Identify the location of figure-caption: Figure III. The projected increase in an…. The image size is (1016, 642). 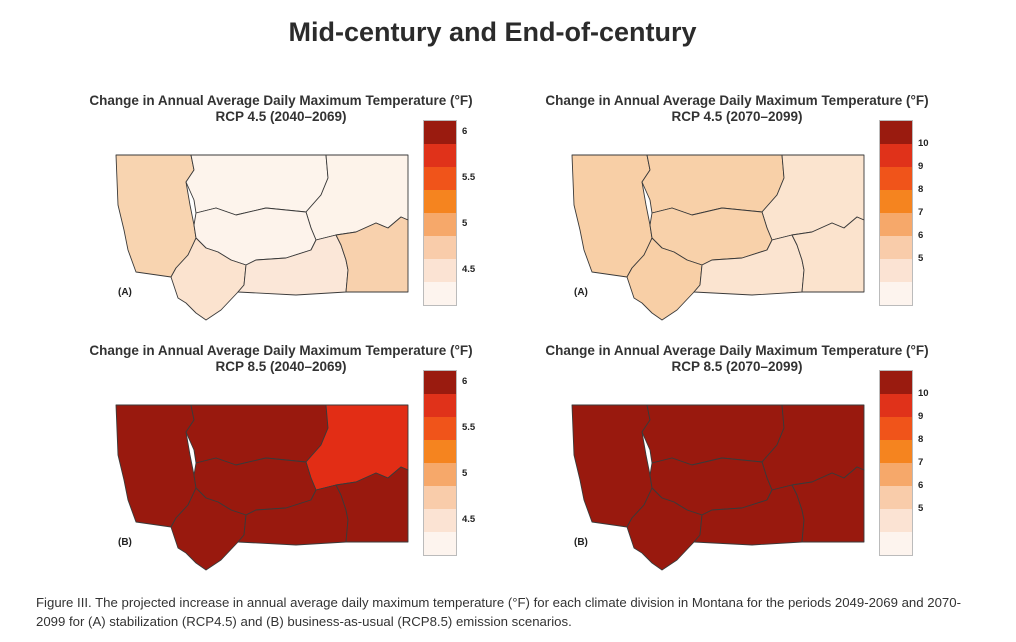
(498, 612).